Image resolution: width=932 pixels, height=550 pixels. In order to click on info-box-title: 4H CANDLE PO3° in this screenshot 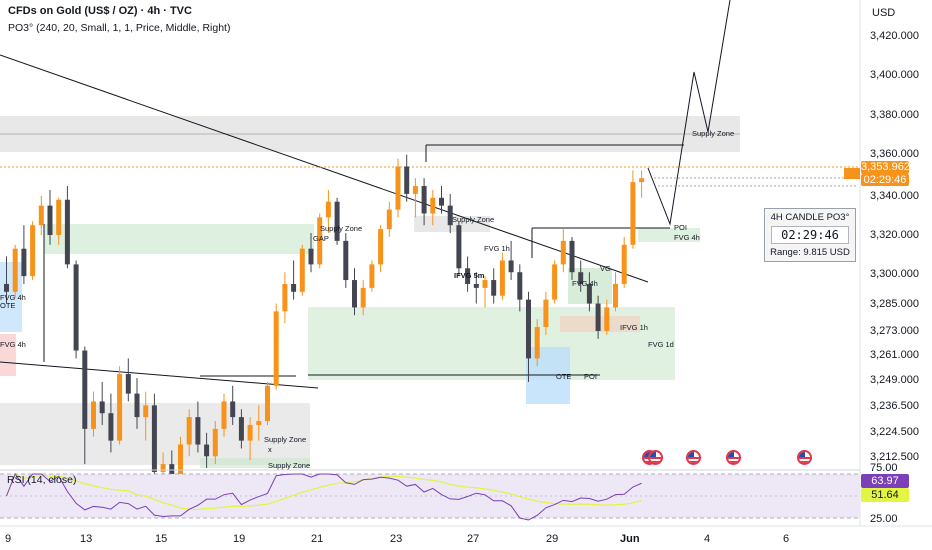, I will do `click(810, 217)`.